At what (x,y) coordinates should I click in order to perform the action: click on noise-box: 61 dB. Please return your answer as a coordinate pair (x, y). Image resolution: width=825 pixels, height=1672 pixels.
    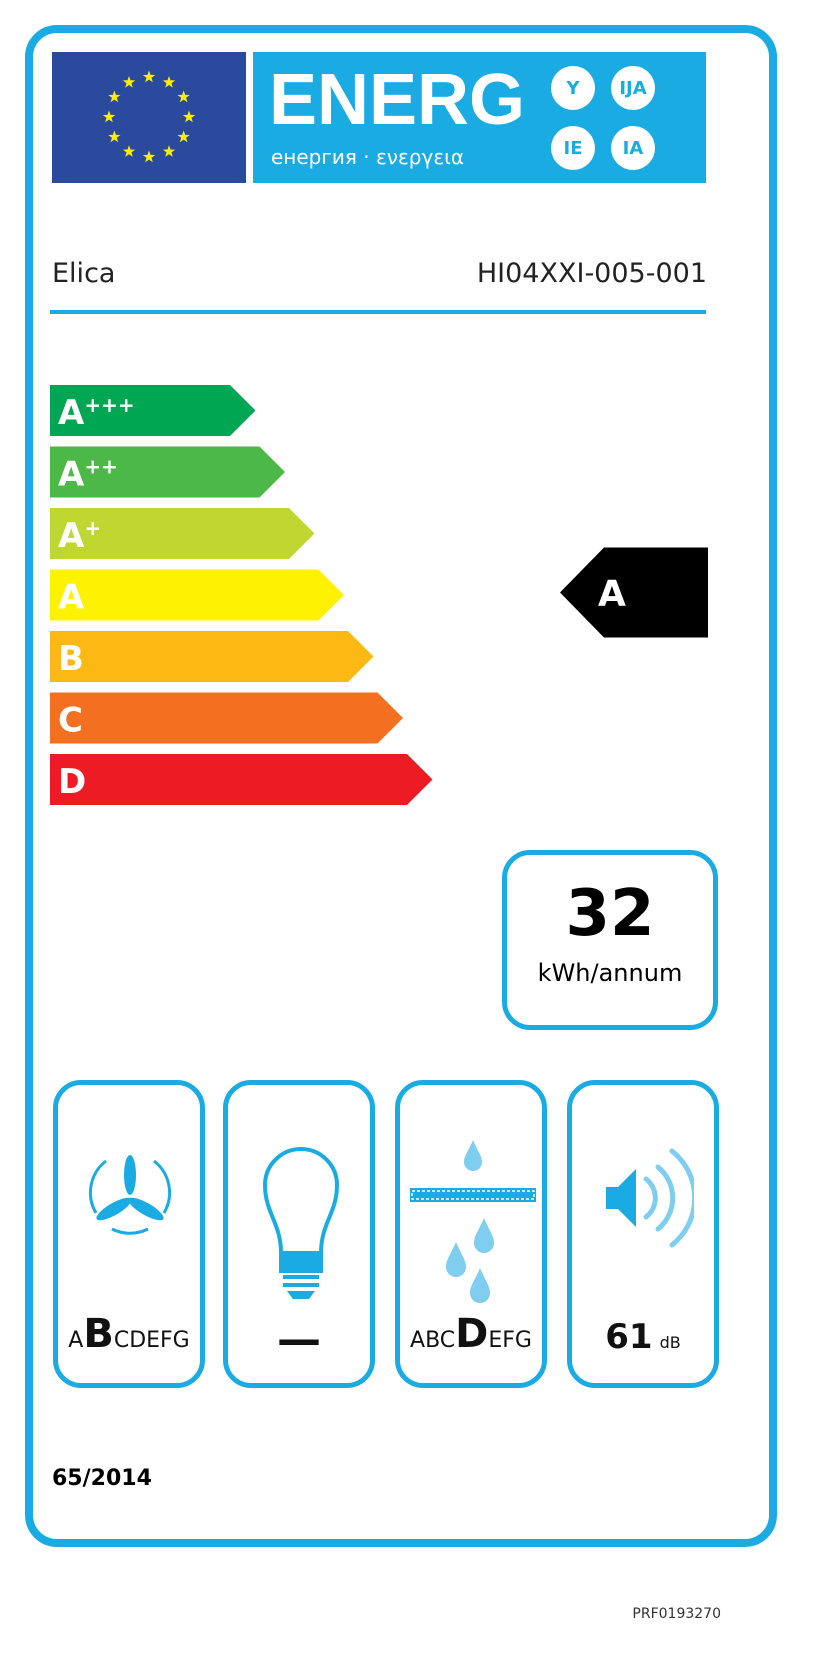
    Looking at the image, I should click on (643, 1234).